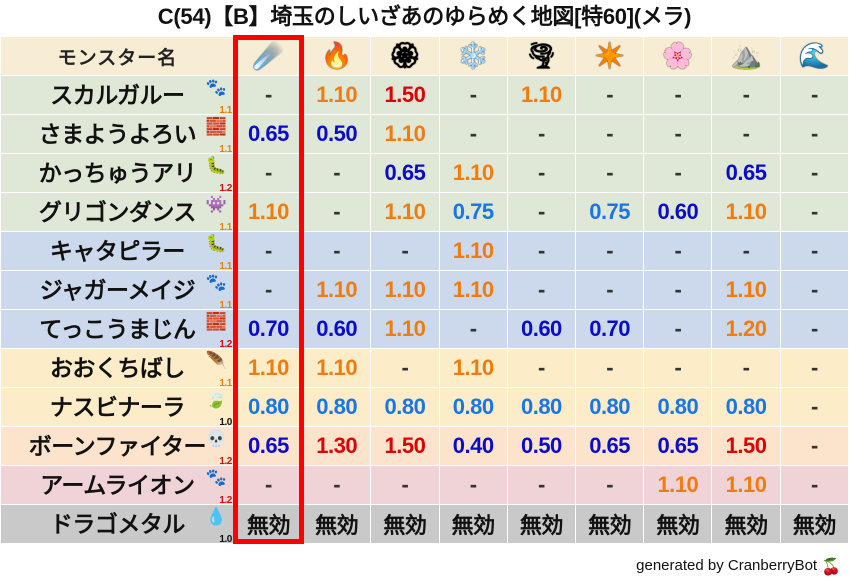 The height and width of the screenshot is (583, 849). What do you see at coordinates (814, 56) in the screenshot?
I see `column-header-merazoma-wave-icon: 🌊` at bounding box center [814, 56].